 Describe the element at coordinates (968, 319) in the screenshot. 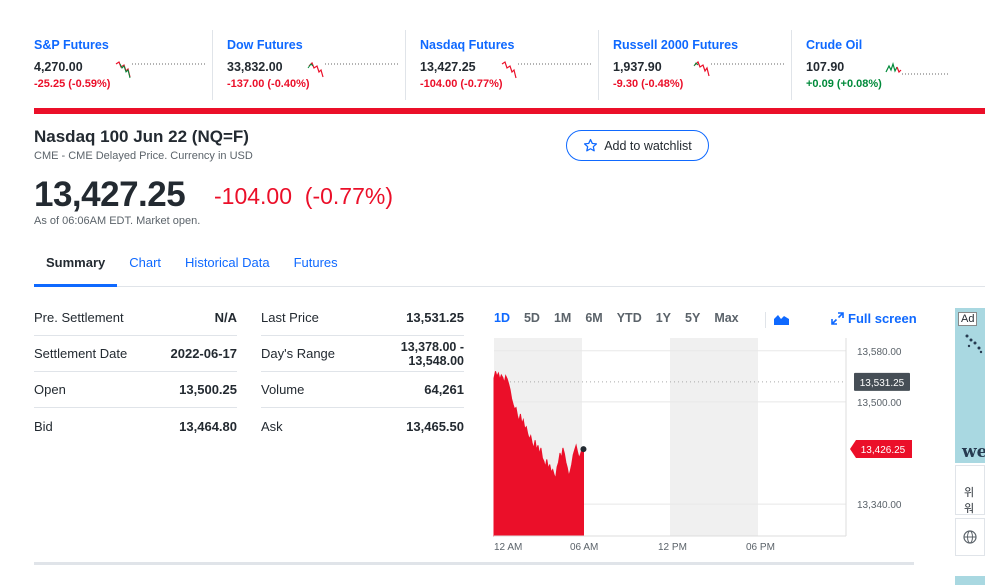

I see `ad-label: Ad` at that location.